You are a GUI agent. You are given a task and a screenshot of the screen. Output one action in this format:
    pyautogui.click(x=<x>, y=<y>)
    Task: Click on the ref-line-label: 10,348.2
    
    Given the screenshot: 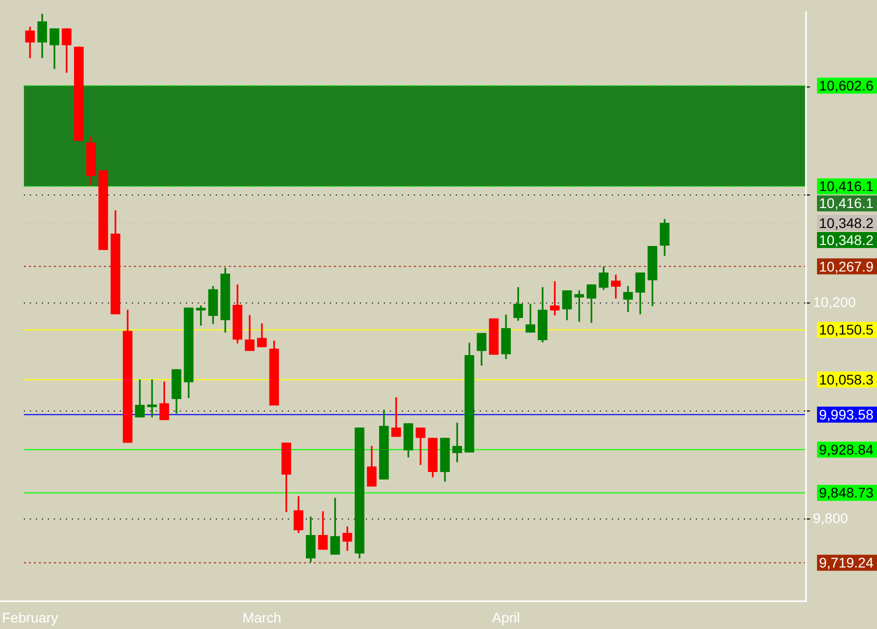 What is the action you would take?
    pyautogui.click(x=846, y=222)
    